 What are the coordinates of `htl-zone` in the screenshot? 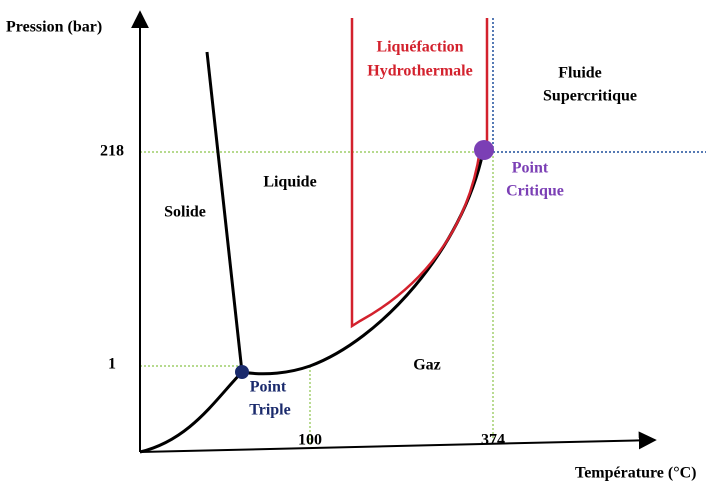 It's located at (419, 173).